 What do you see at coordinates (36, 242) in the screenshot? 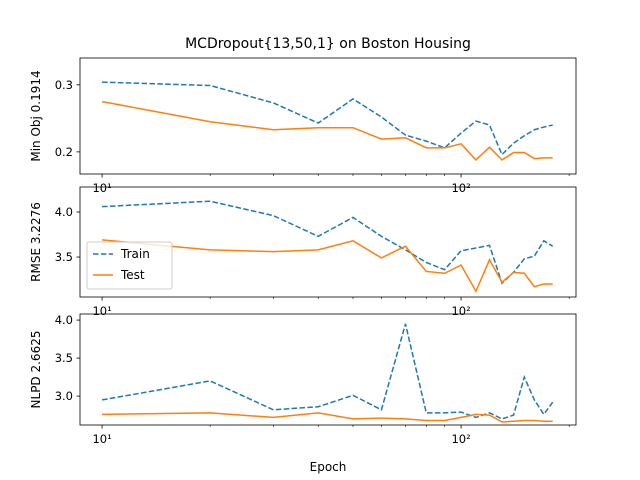
I see `y-axis-label: RMSE 3.2276` at bounding box center [36, 242].